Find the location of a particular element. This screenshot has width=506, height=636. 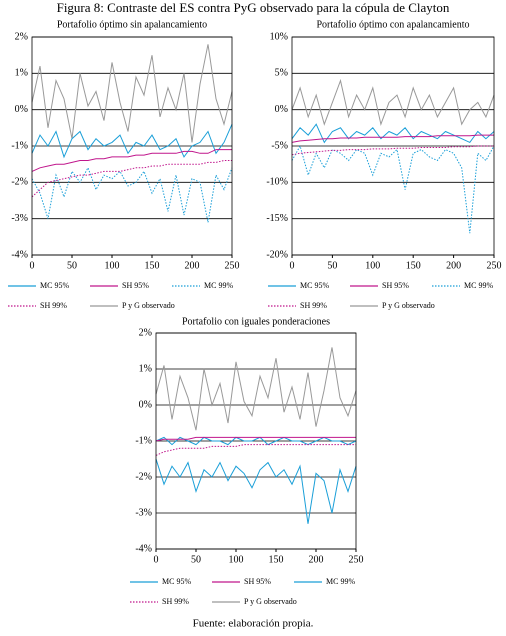

y-tick-label: 5% is located at coordinates (281, 73).